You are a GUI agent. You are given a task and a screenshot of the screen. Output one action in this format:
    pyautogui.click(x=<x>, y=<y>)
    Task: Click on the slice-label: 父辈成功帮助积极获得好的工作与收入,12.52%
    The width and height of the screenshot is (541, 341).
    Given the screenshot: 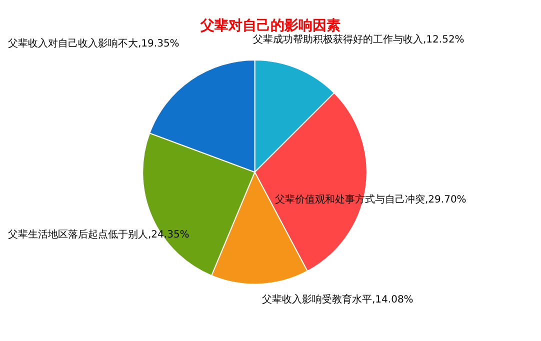 What is the action you would take?
    pyautogui.click(x=358, y=40)
    